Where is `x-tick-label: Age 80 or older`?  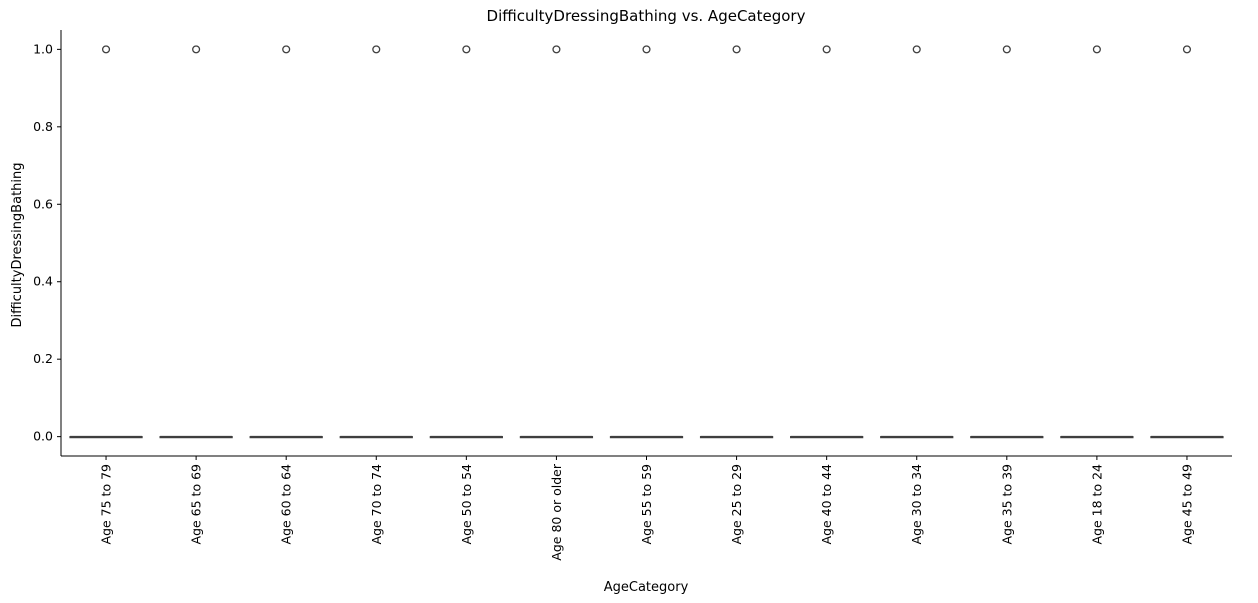
x-tick-label: Age 80 or older is located at coordinates (556, 512).